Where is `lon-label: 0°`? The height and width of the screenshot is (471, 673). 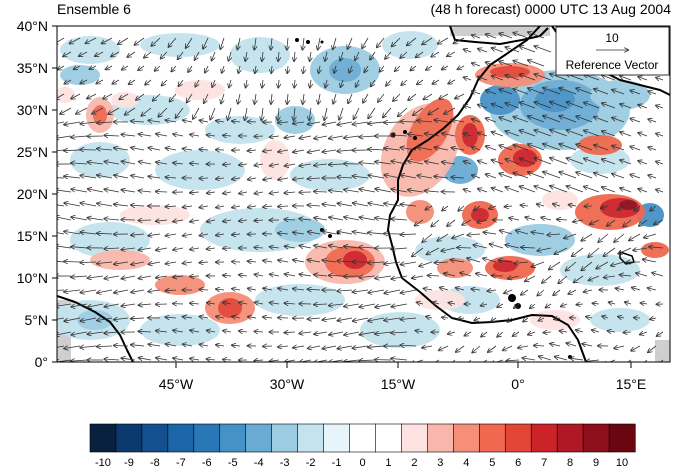 lon-label: 0° is located at coordinates (517, 384).